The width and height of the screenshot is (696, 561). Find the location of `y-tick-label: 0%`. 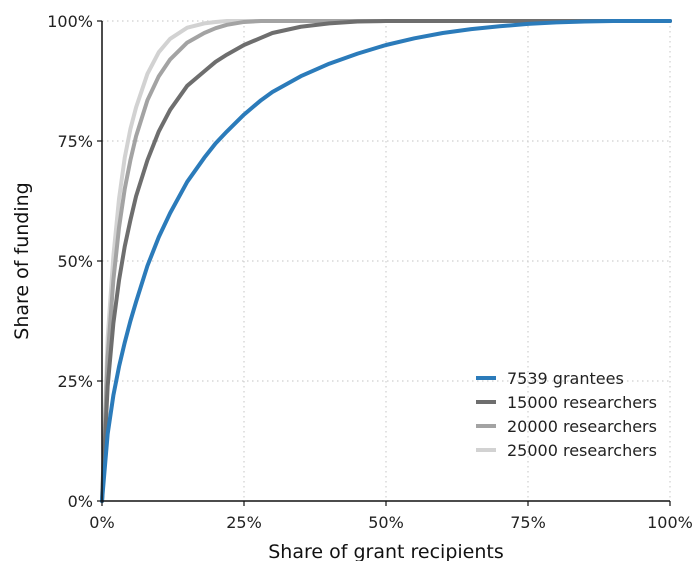

y-tick-label: 0% is located at coordinates (80, 501).